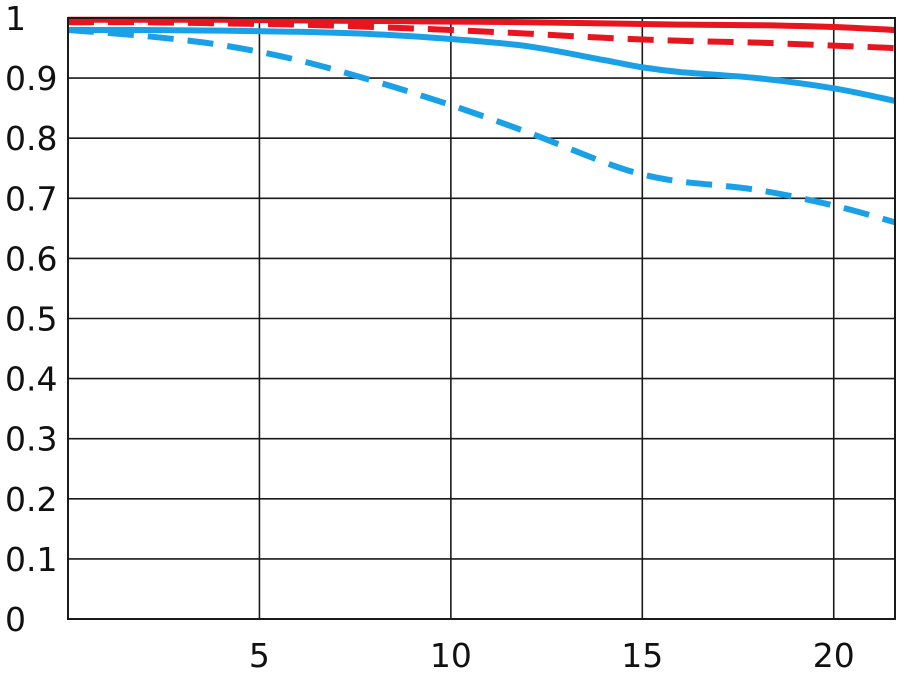 The height and width of the screenshot is (673, 904). I want to click on y-tick-label: 0.2, so click(31, 499).